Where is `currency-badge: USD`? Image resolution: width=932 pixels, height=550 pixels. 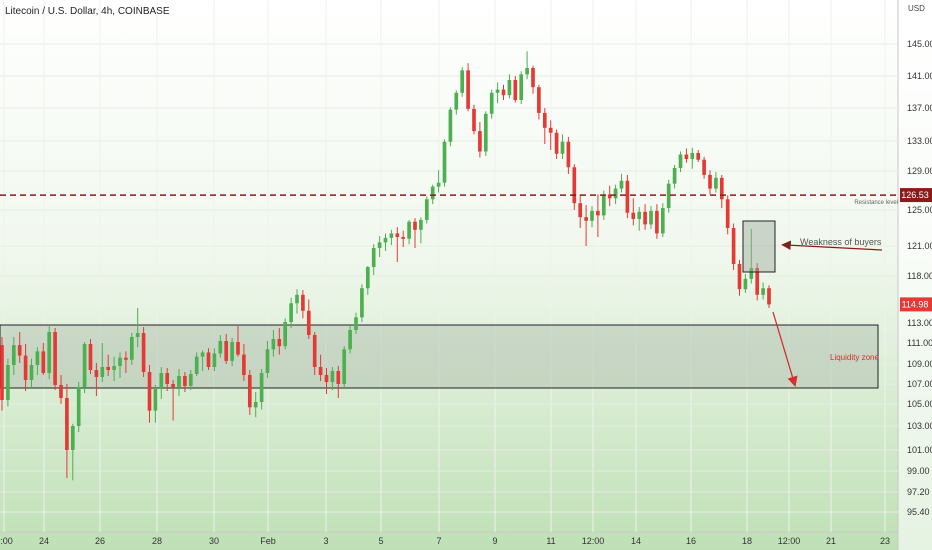
currency-badge: USD is located at coordinates (916, 8).